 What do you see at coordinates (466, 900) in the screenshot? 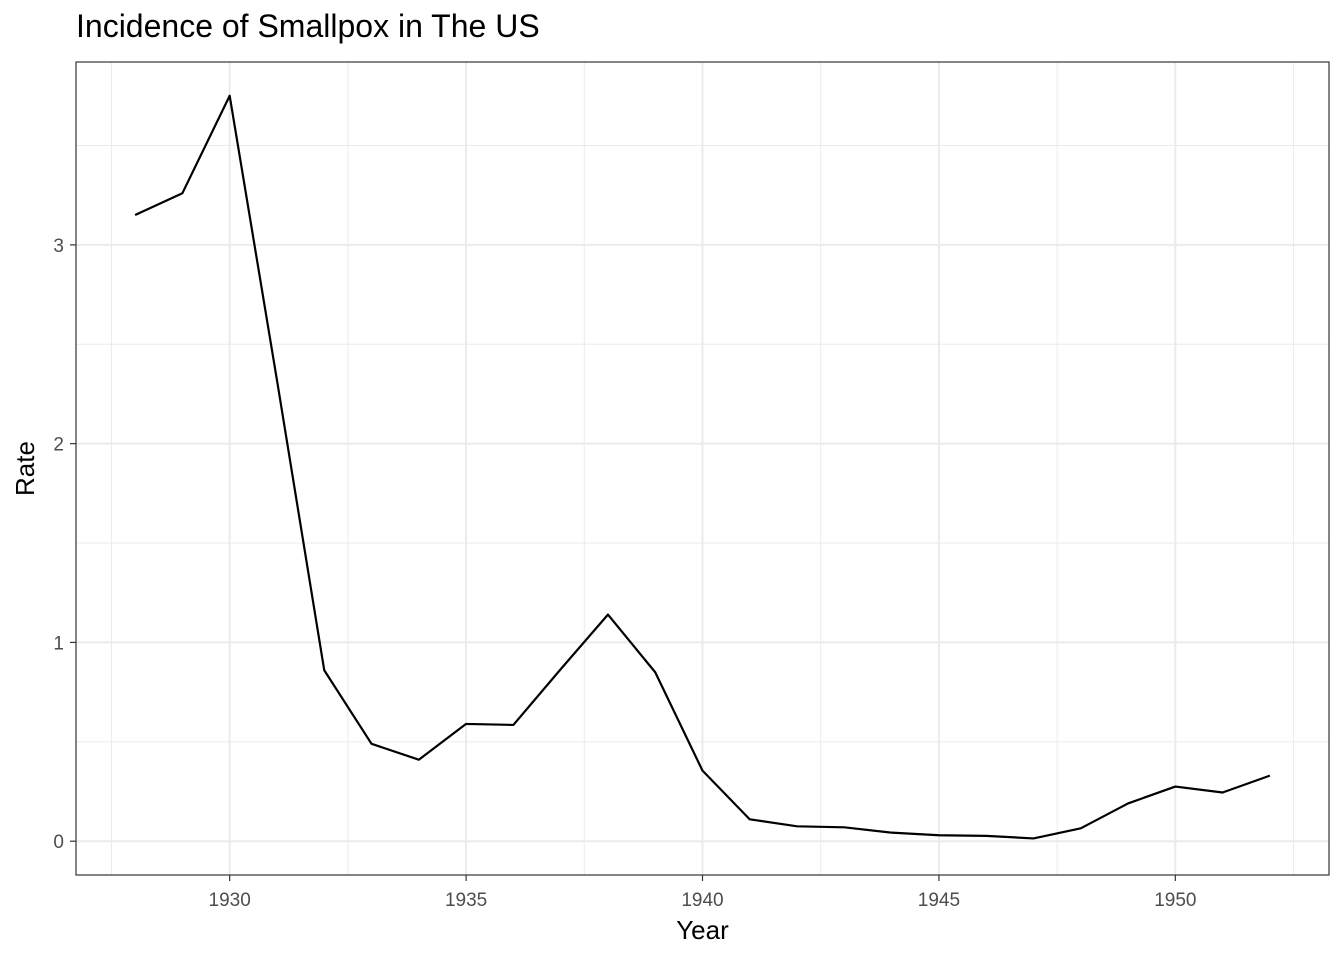
I see `x-tick-label: 1935` at bounding box center [466, 900].